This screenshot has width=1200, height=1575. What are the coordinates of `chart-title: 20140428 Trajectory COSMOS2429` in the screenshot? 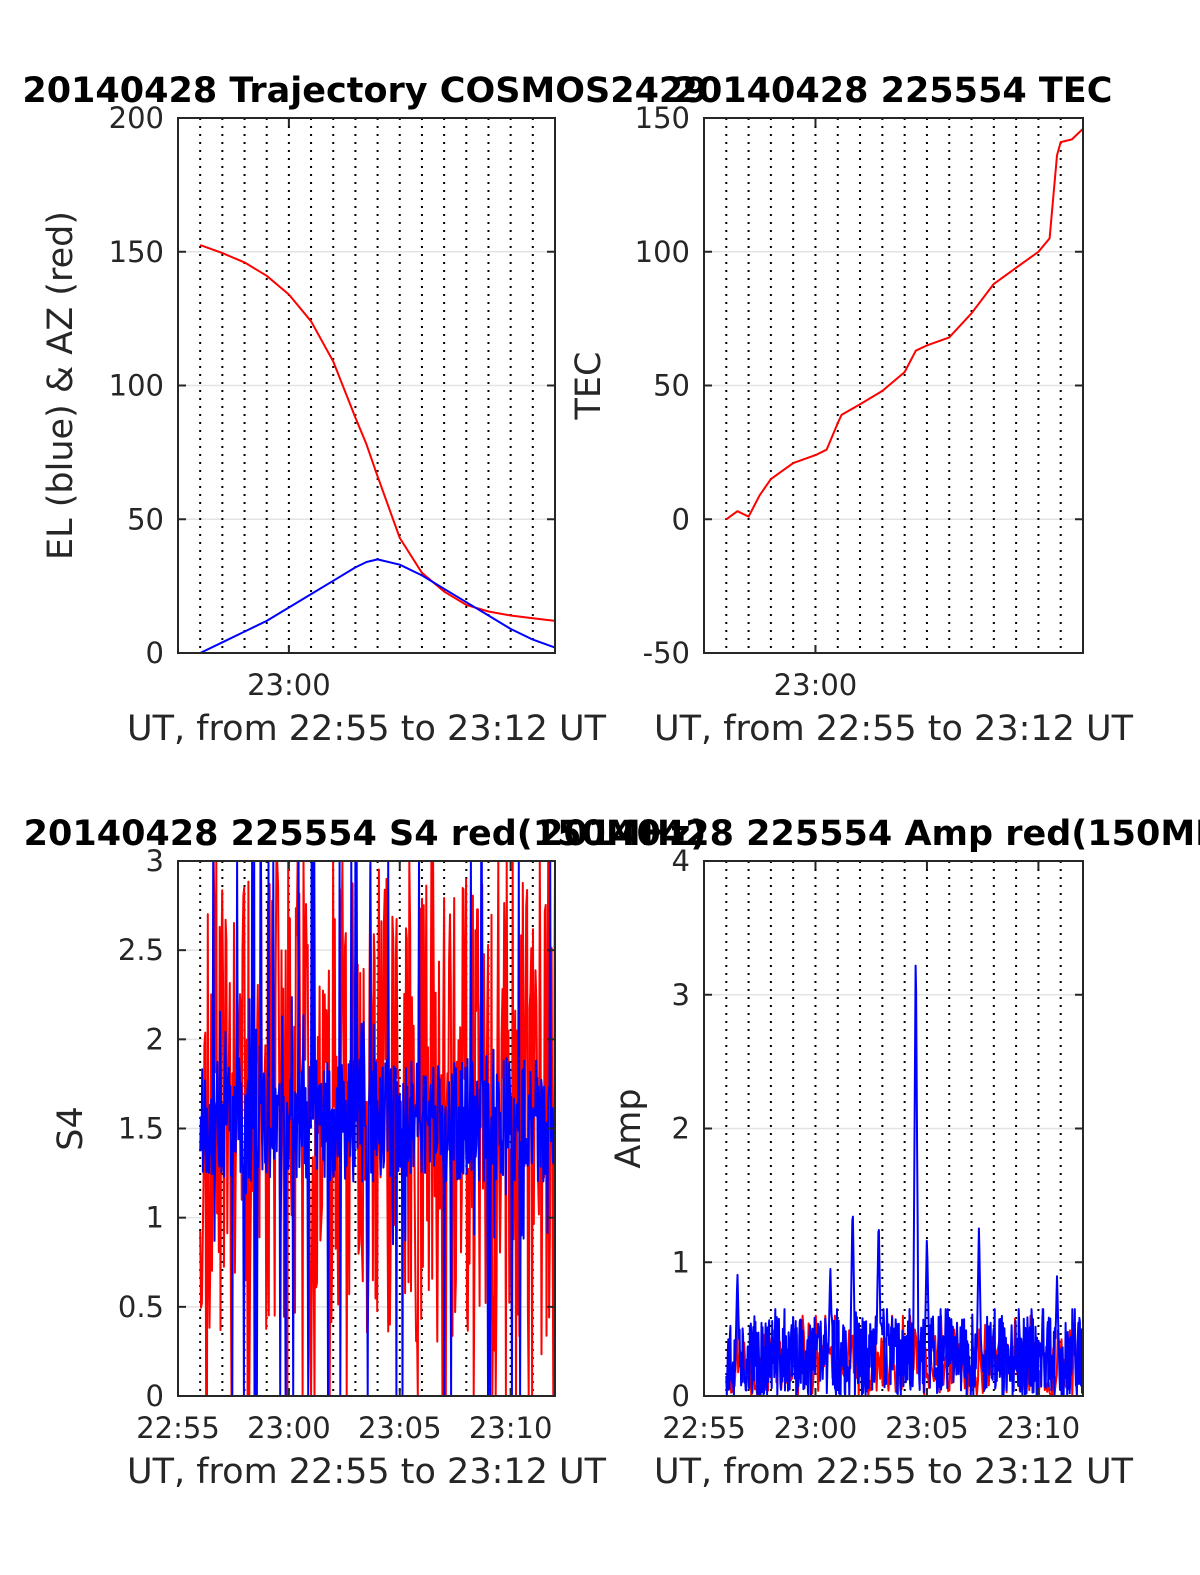 It's located at (364, 91).